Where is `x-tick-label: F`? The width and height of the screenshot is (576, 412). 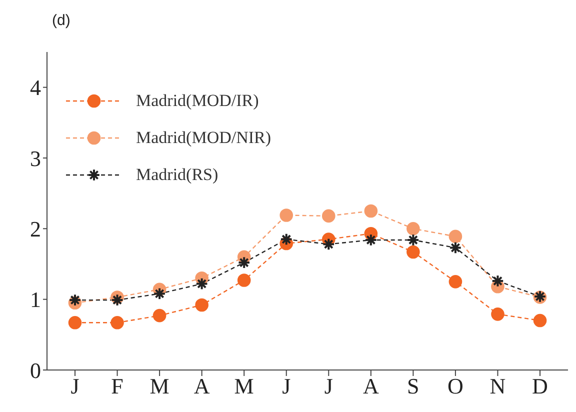 x-tick-label: F is located at coordinates (117, 386).